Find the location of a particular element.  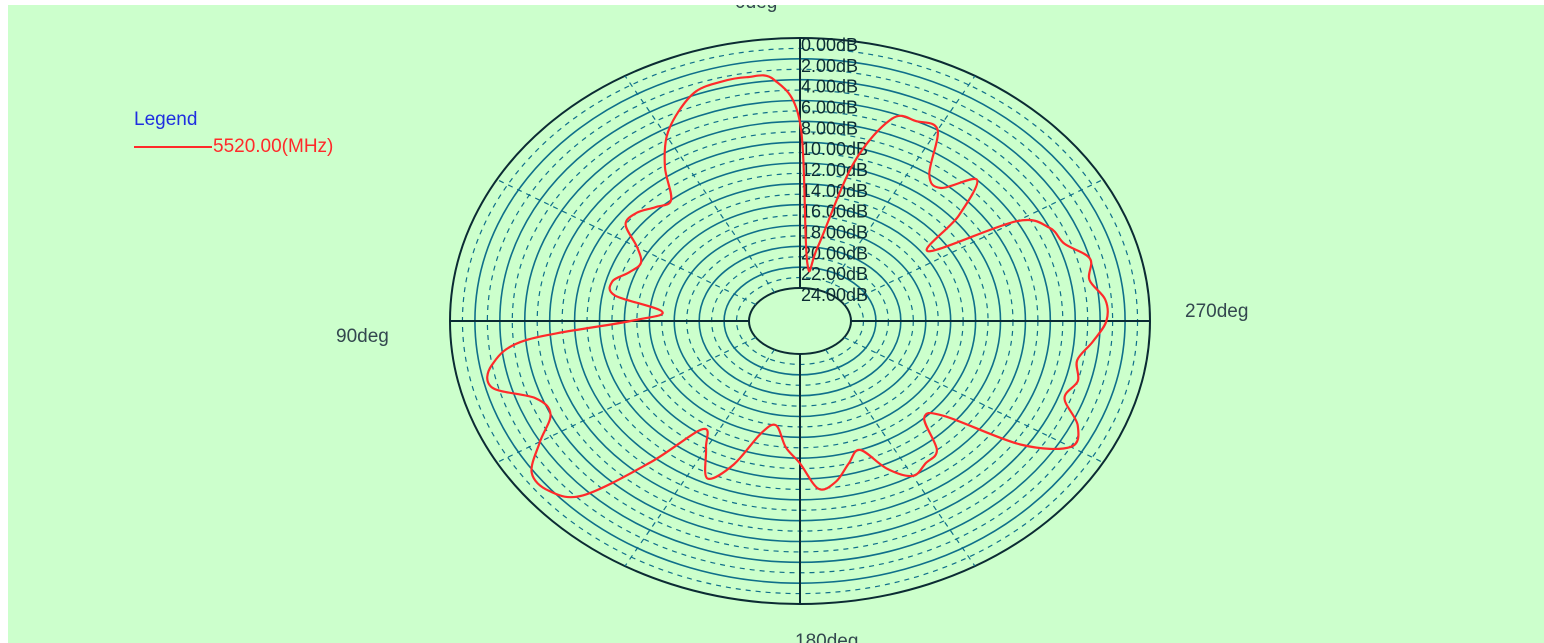

legend-line-swatch is located at coordinates (173, 147).